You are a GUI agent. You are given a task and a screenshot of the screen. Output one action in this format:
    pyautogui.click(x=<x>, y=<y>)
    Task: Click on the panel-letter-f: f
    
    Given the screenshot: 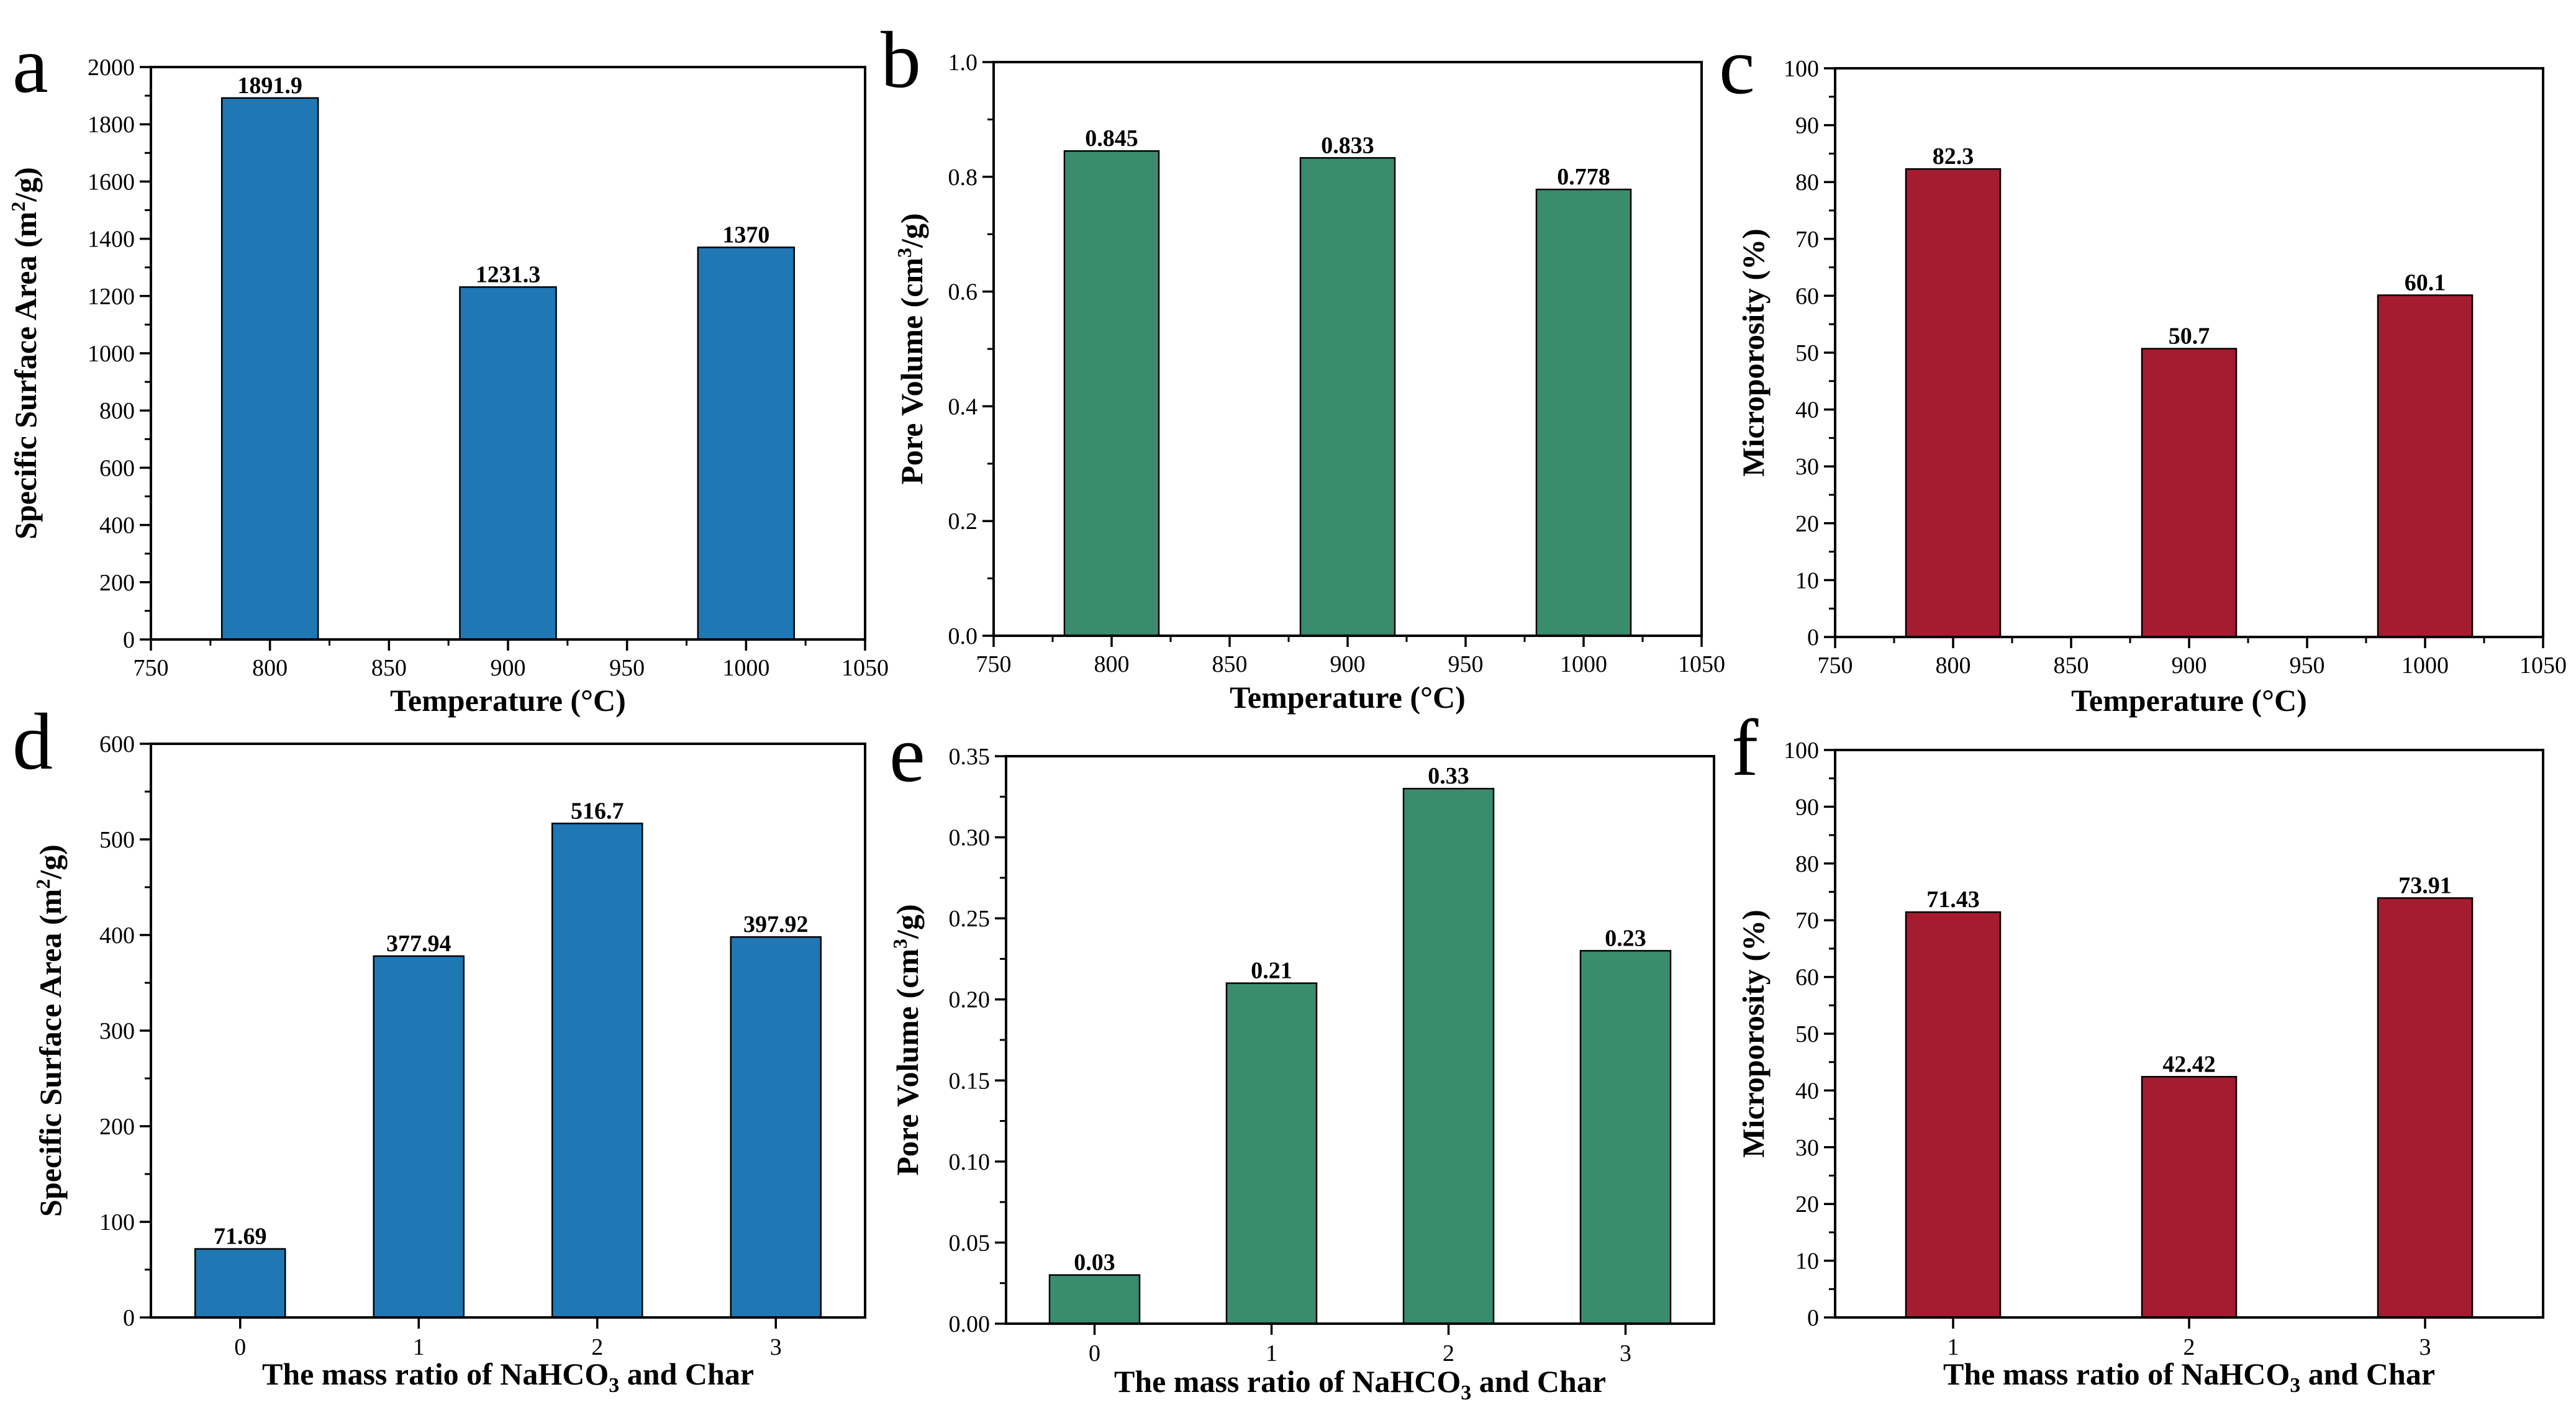 What is the action you would take?
    pyautogui.click(x=1745, y=748)
    